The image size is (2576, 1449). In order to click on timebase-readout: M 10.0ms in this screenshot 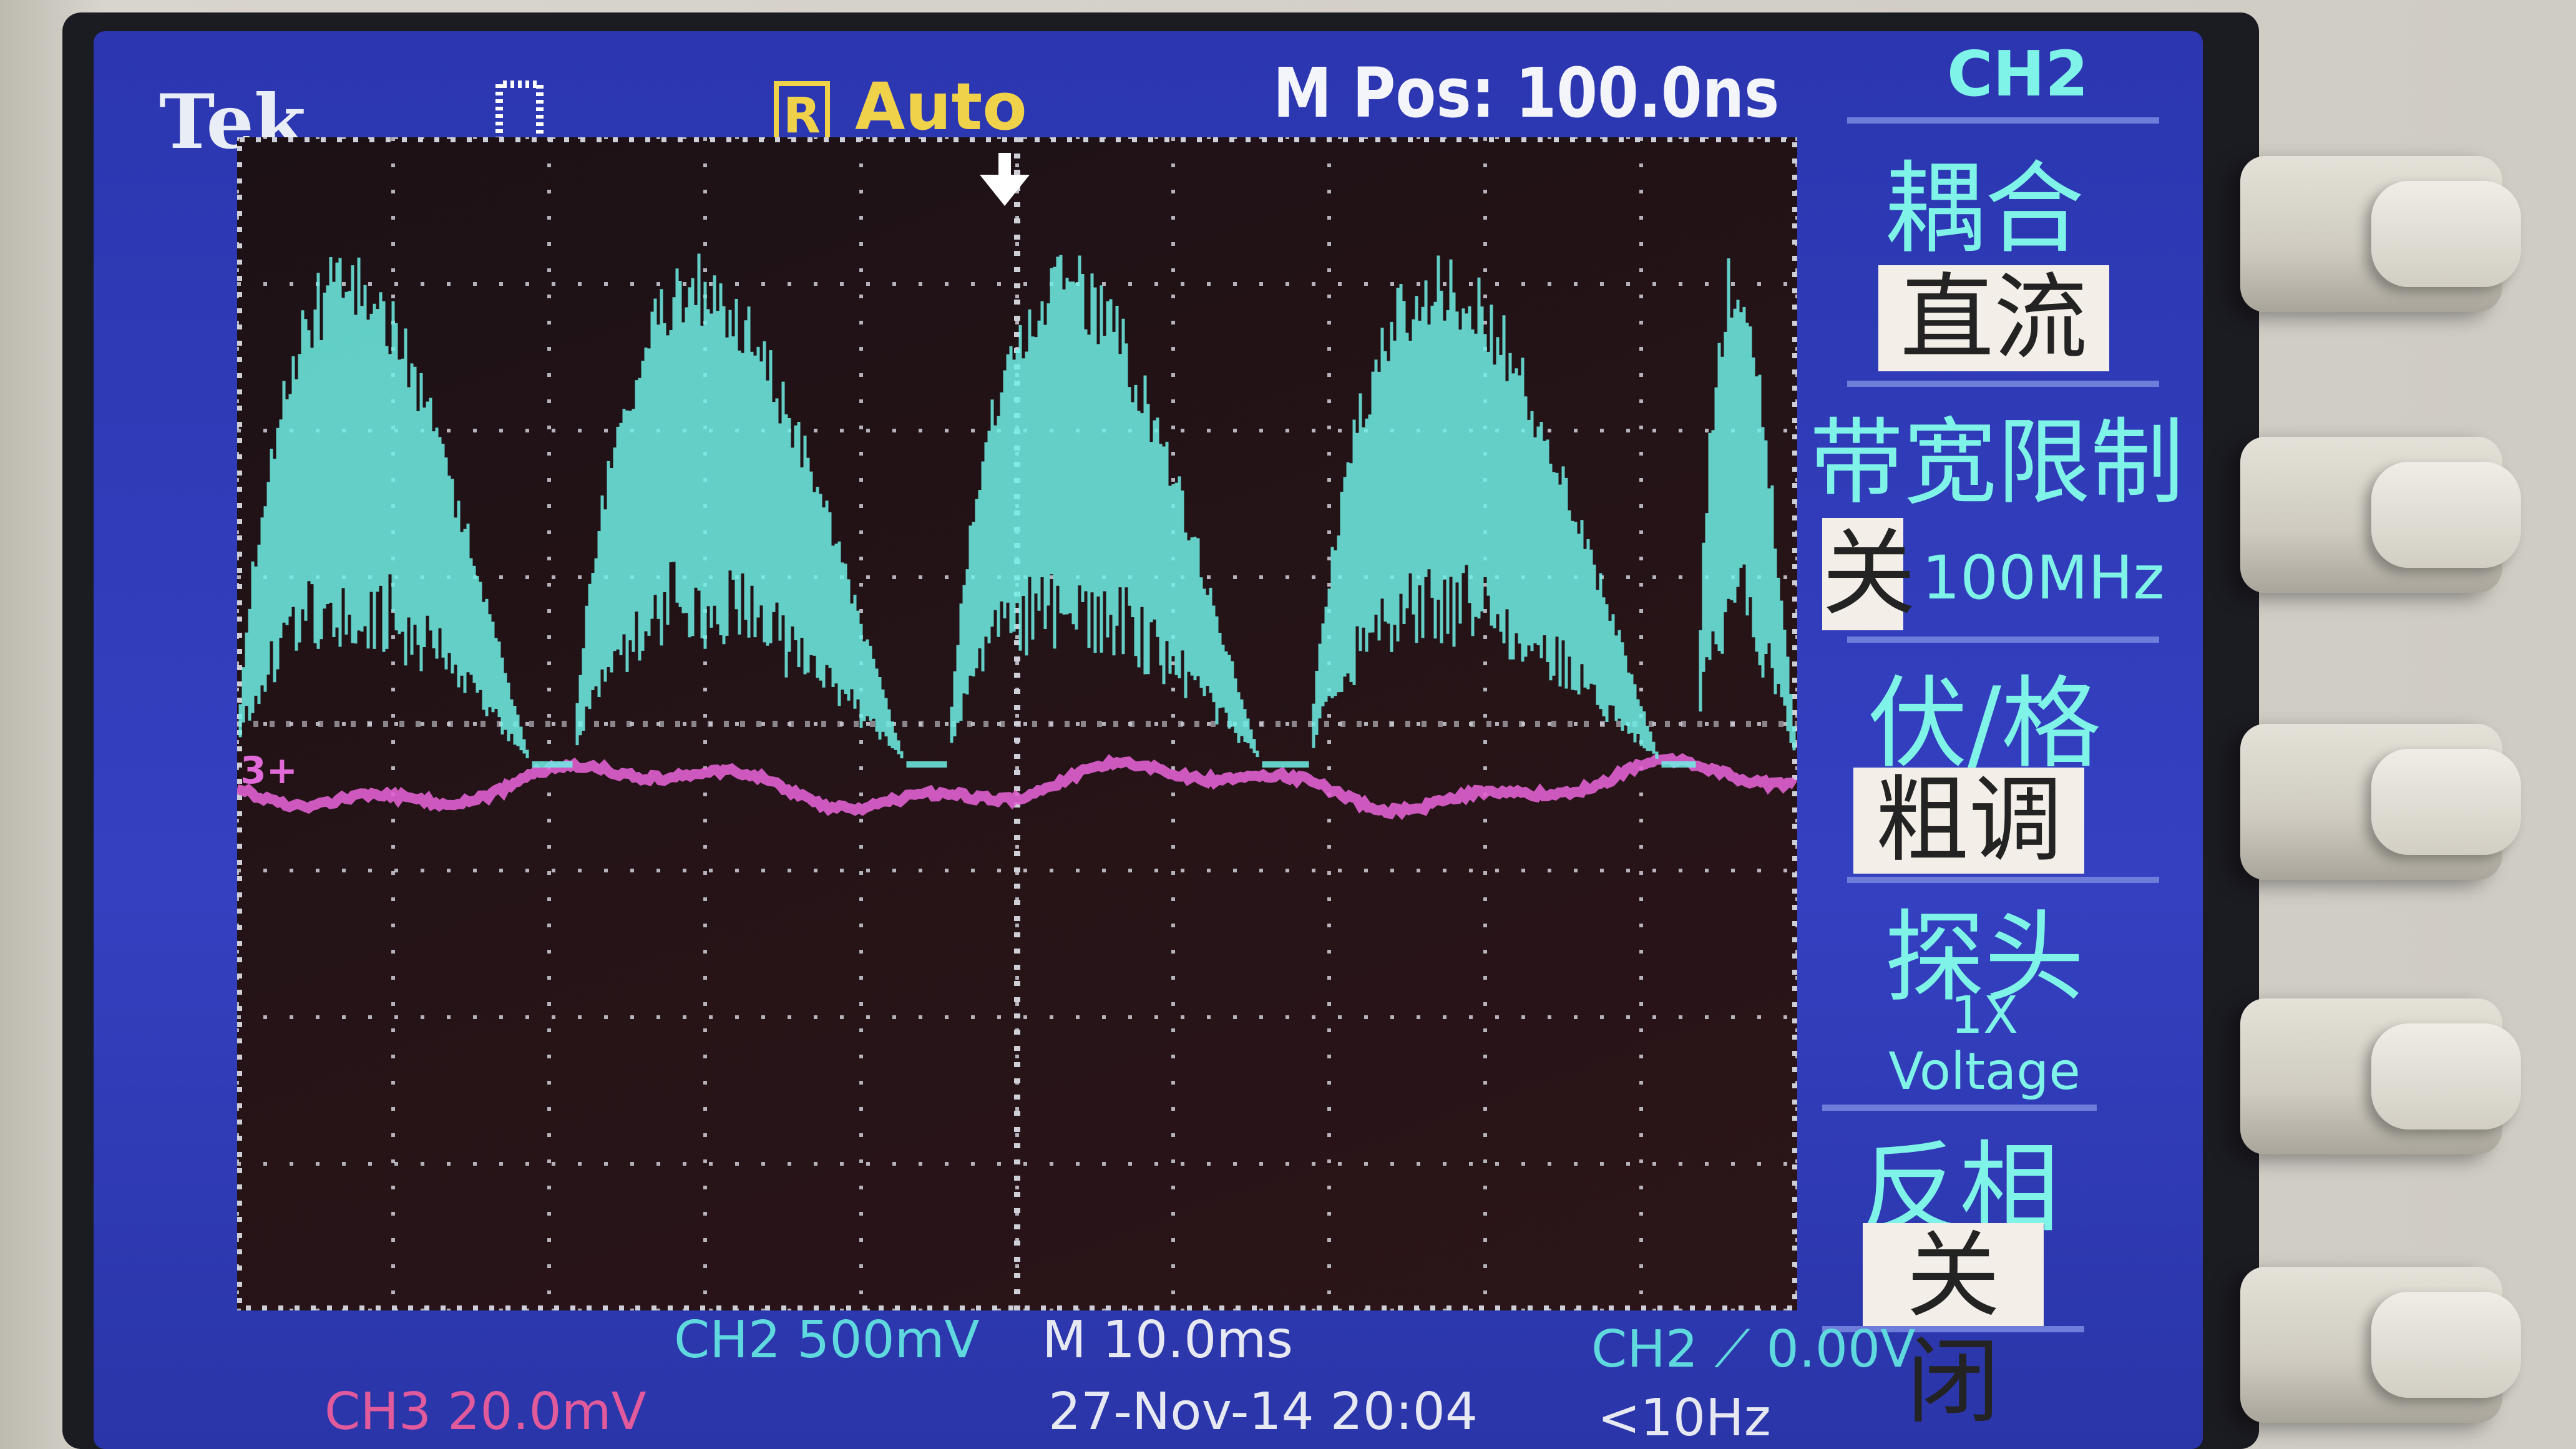, I will do `click(1167, 1340)`.